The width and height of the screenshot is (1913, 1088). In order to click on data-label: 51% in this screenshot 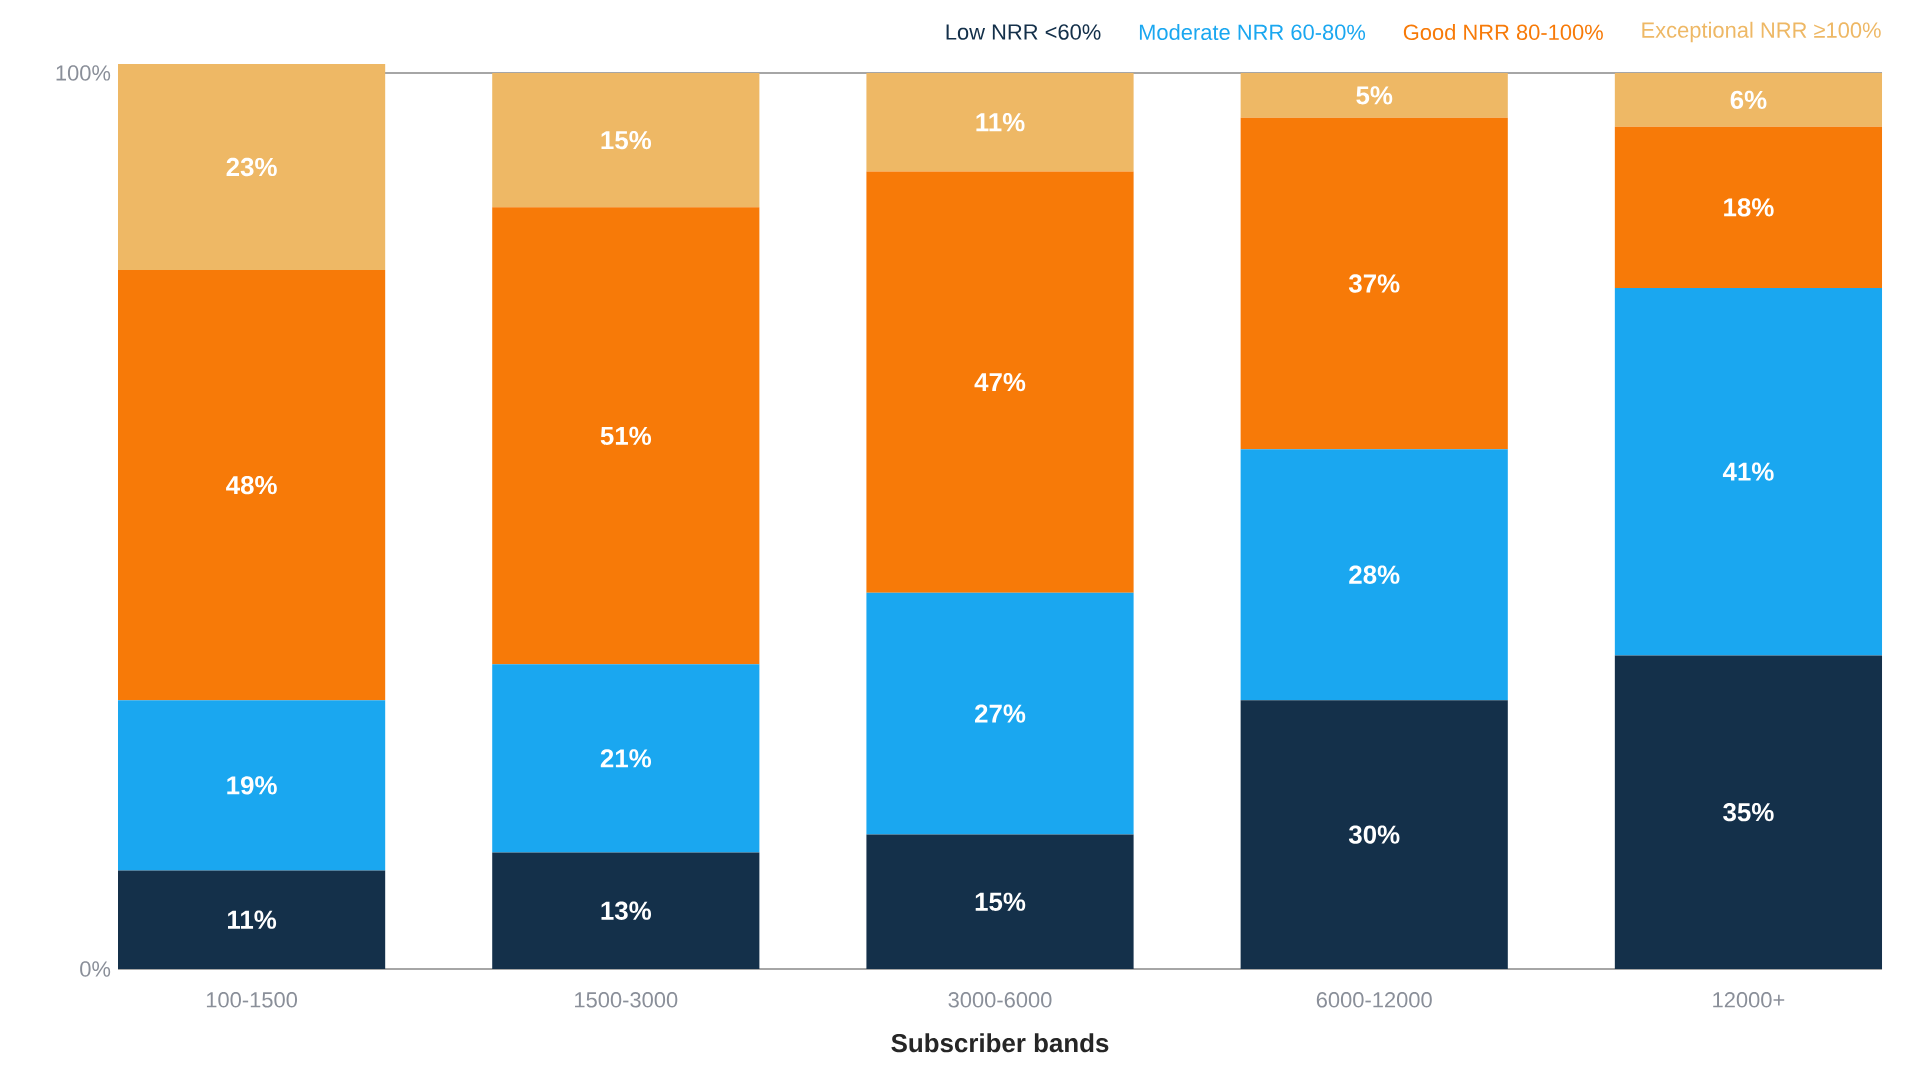, I will do `click(626, 435)`.